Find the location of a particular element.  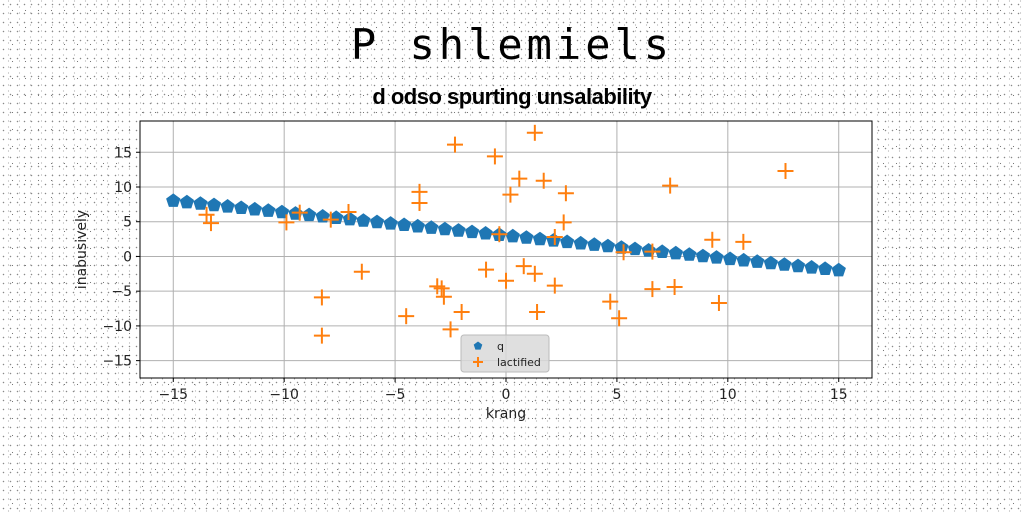

x-tick-label: 0 is located at coordinates (506, 395).